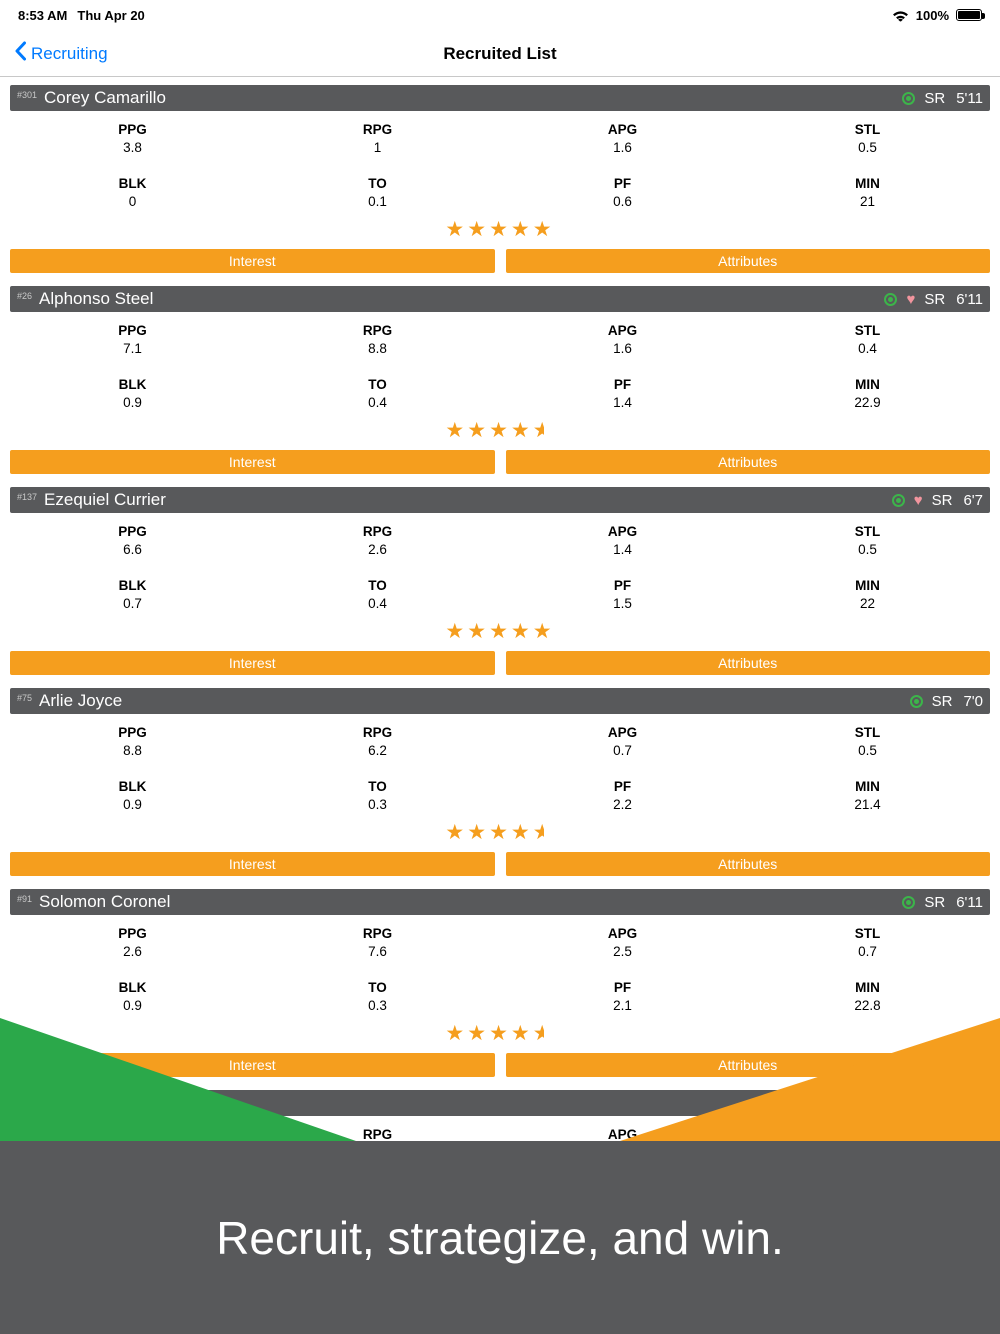 The width and height of the screenshot is (1000, 1334). What do you see at coordinates (105, 499) in the screenshot?
I see `player-name: Ezequiel Currier` at bounding box center [105, 499].